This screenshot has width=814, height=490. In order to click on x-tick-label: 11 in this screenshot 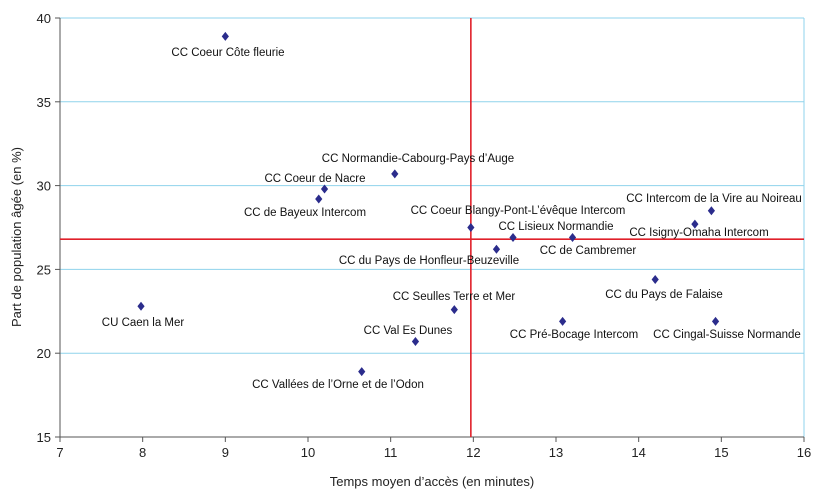, I will do `click(391, 452)`.